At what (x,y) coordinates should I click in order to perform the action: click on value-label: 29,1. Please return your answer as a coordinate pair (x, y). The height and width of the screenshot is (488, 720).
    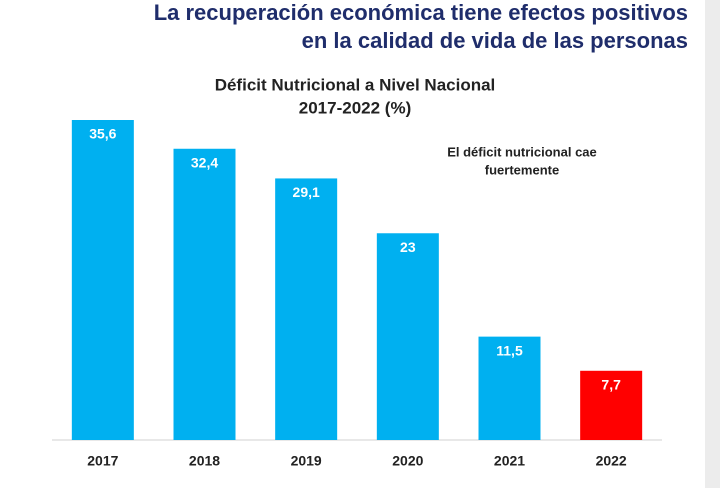
    Looking at the image, I should click on (306, 192).